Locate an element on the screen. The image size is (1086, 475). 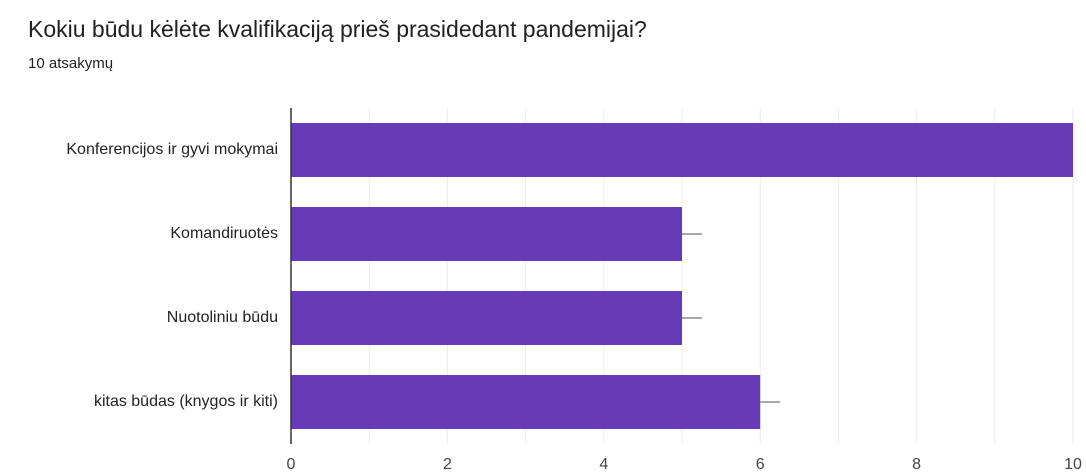
x-tick-label: 2 is located at coordinates (447, 464).